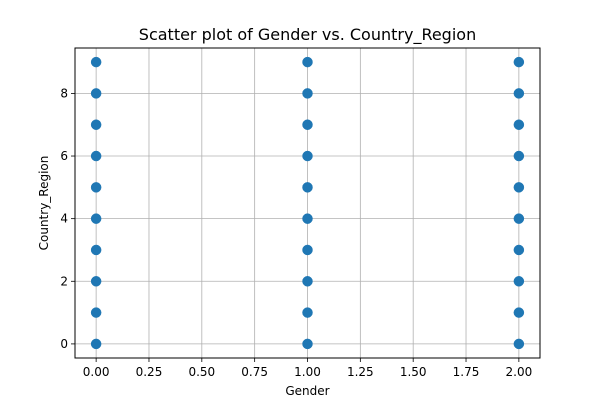 Image resolution: width=600 pixels, height=400 pixels. Describe the element at coordinates (64, 344) in the screenshot. I see `y-tick-label: 0` at that location.